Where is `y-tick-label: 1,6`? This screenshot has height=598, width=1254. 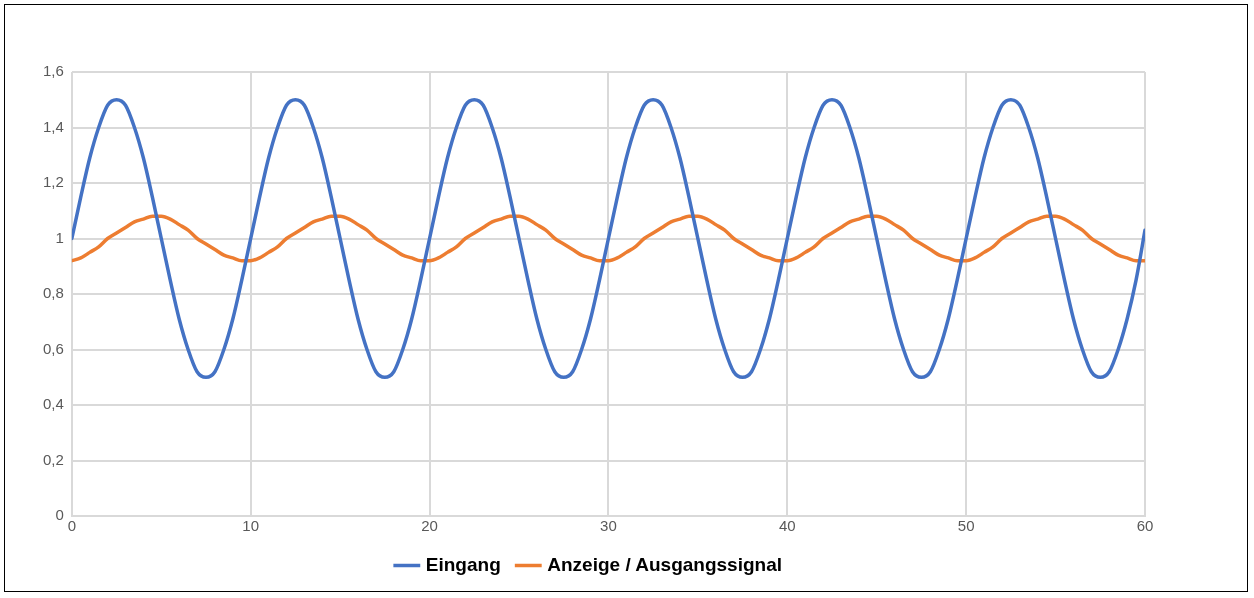 y-tick-label: 1,6 is located at coordinates (53, 71).